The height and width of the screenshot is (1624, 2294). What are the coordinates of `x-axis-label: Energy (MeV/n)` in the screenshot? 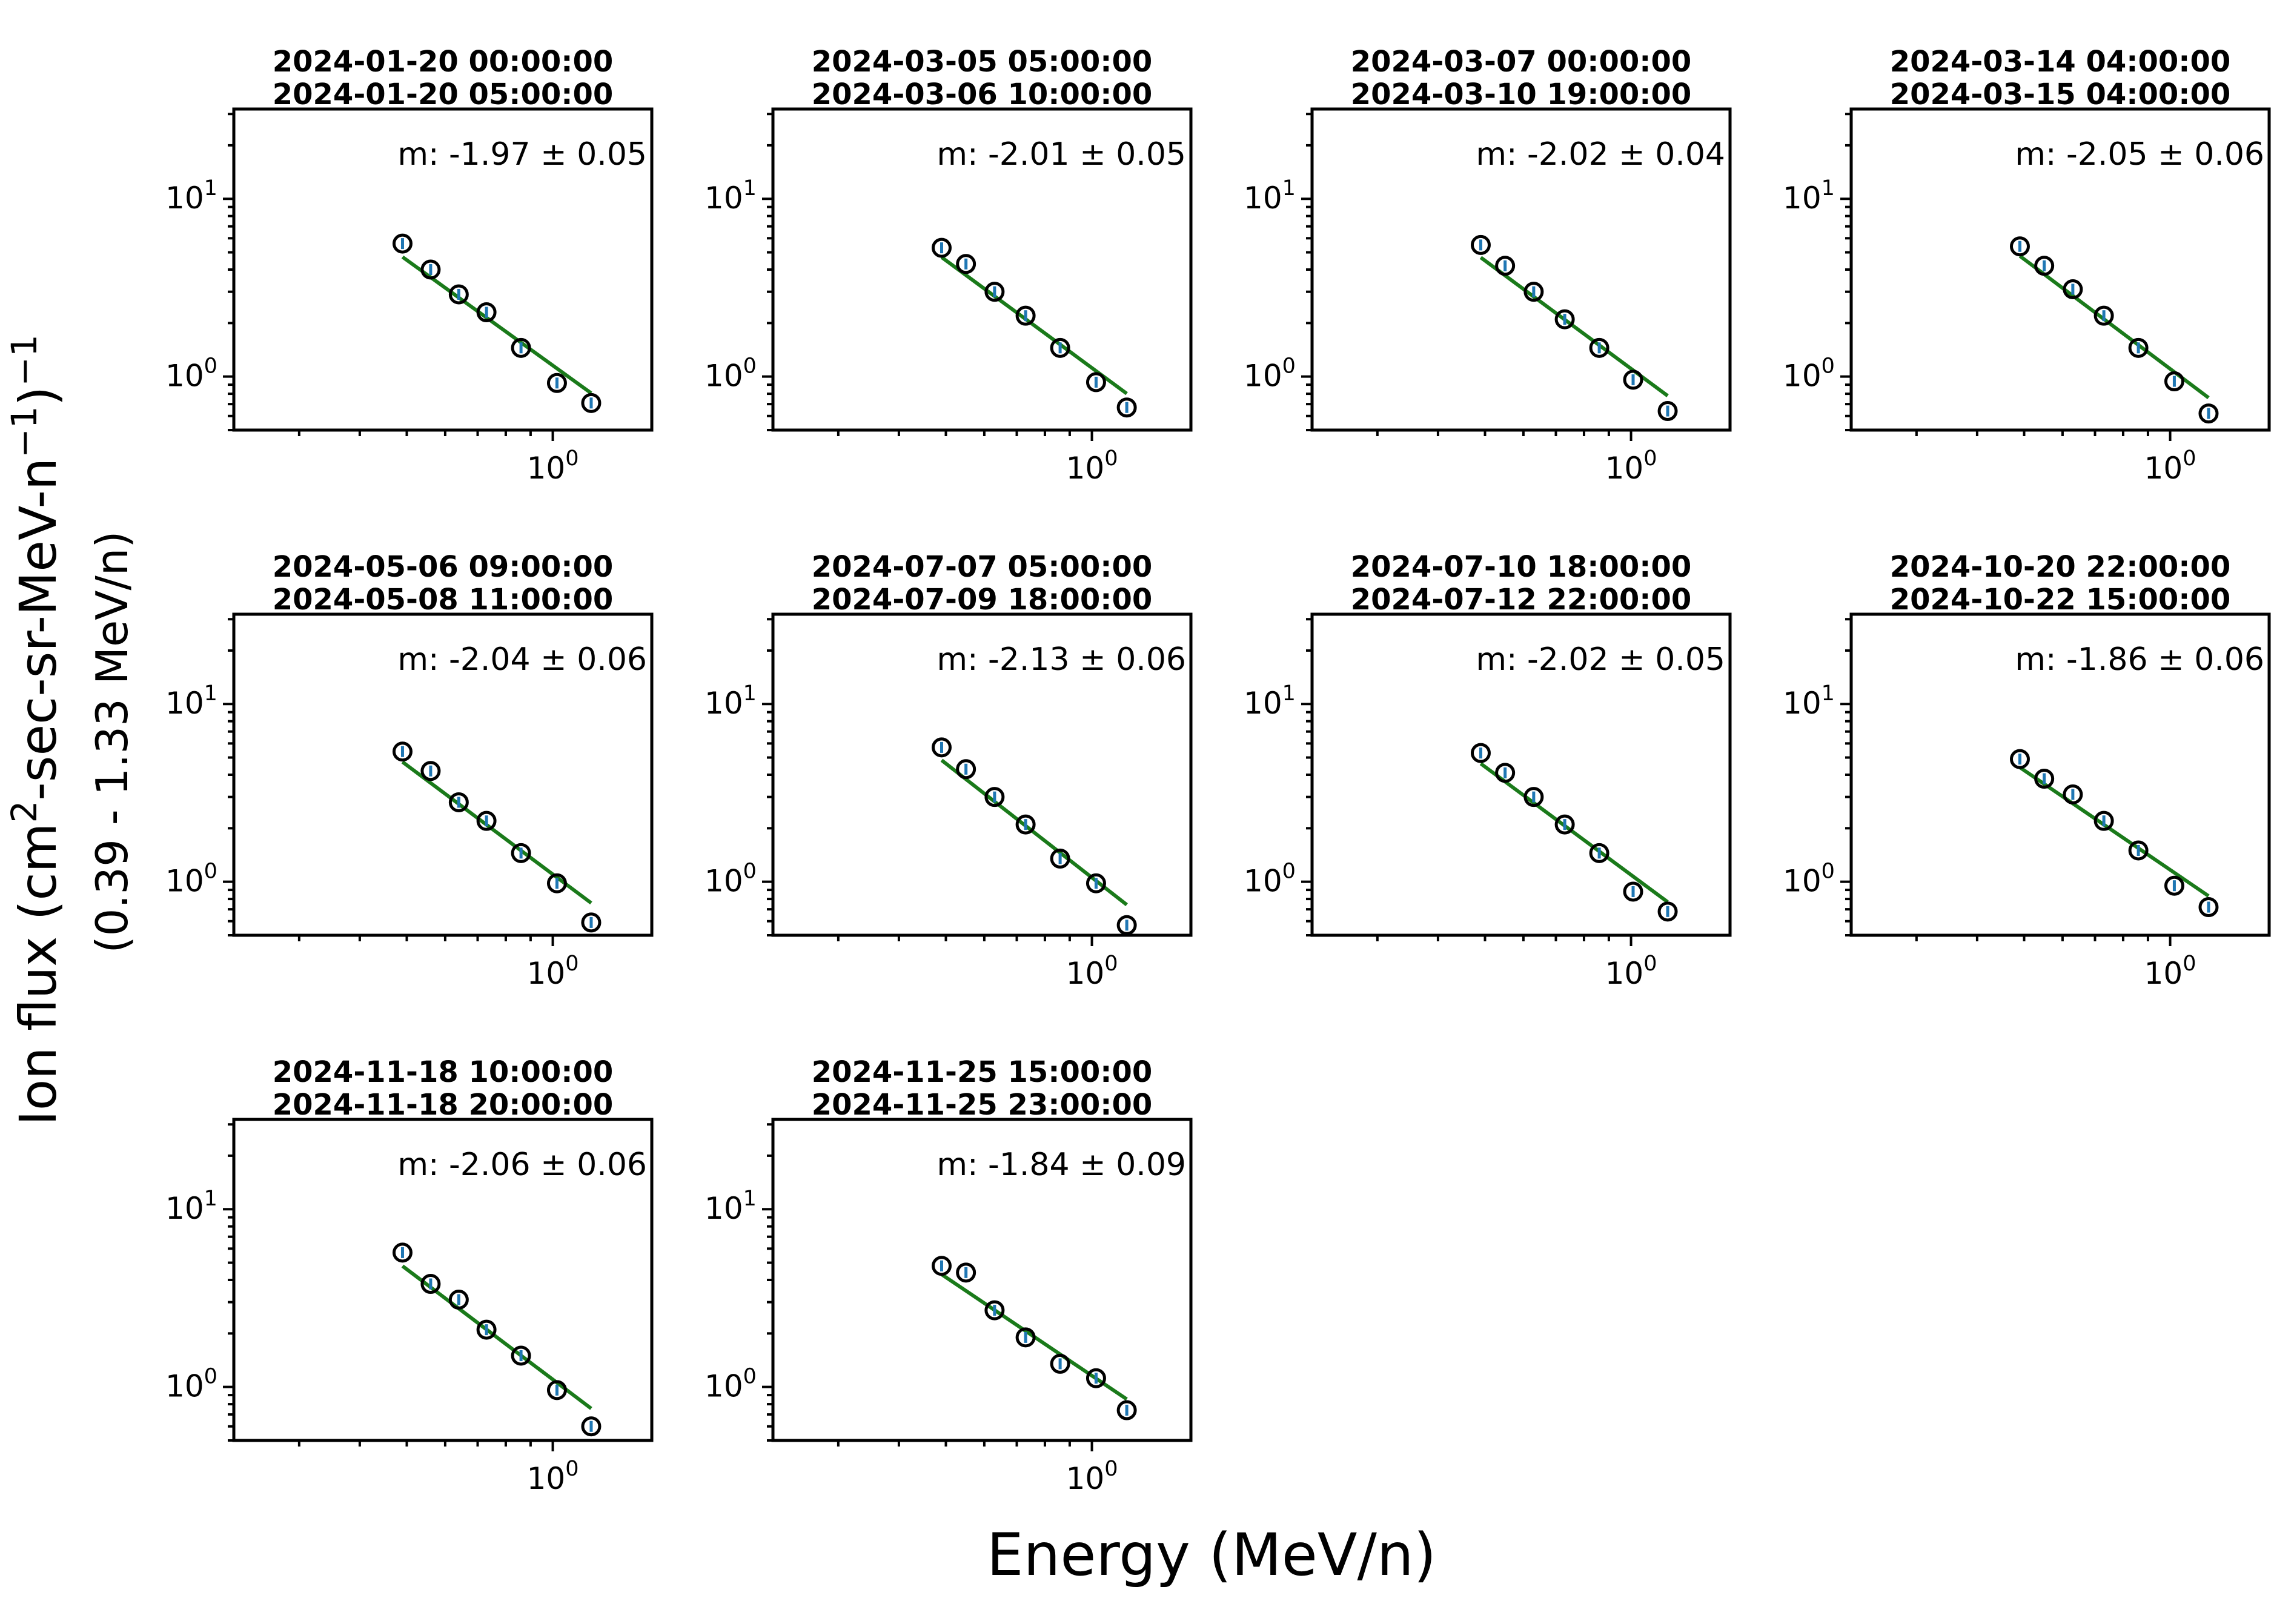 It's located at (1211, 1555).